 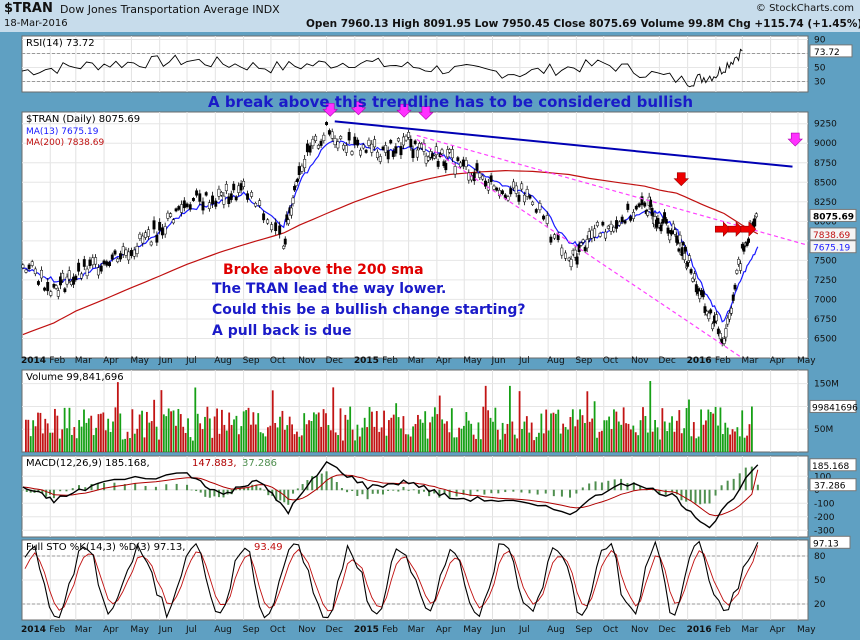 I want to click on x-tick-label: Oct, so click(x=611, y=361).